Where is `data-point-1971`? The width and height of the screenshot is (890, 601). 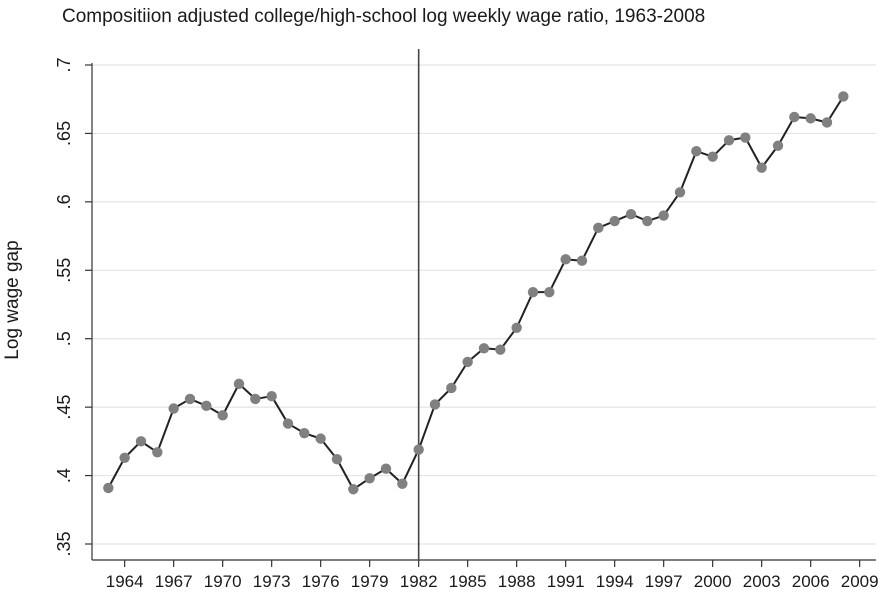
data-point-1971 is located at coordinates (239, 384).